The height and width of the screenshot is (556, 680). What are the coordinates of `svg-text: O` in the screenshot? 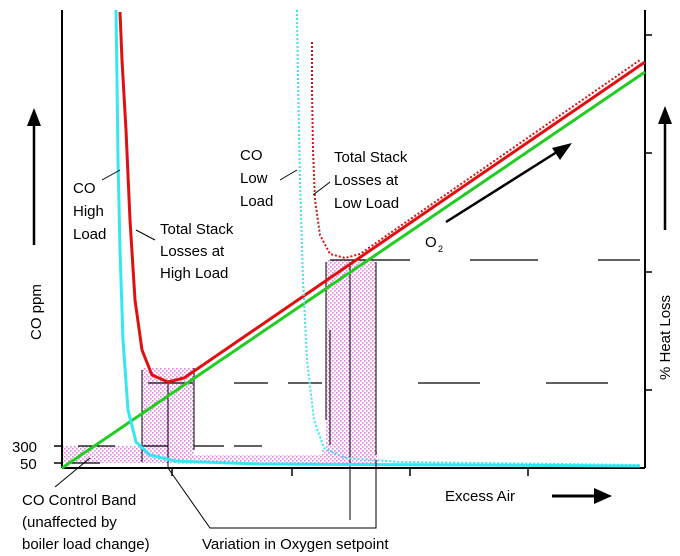 It's located at (431, 242).